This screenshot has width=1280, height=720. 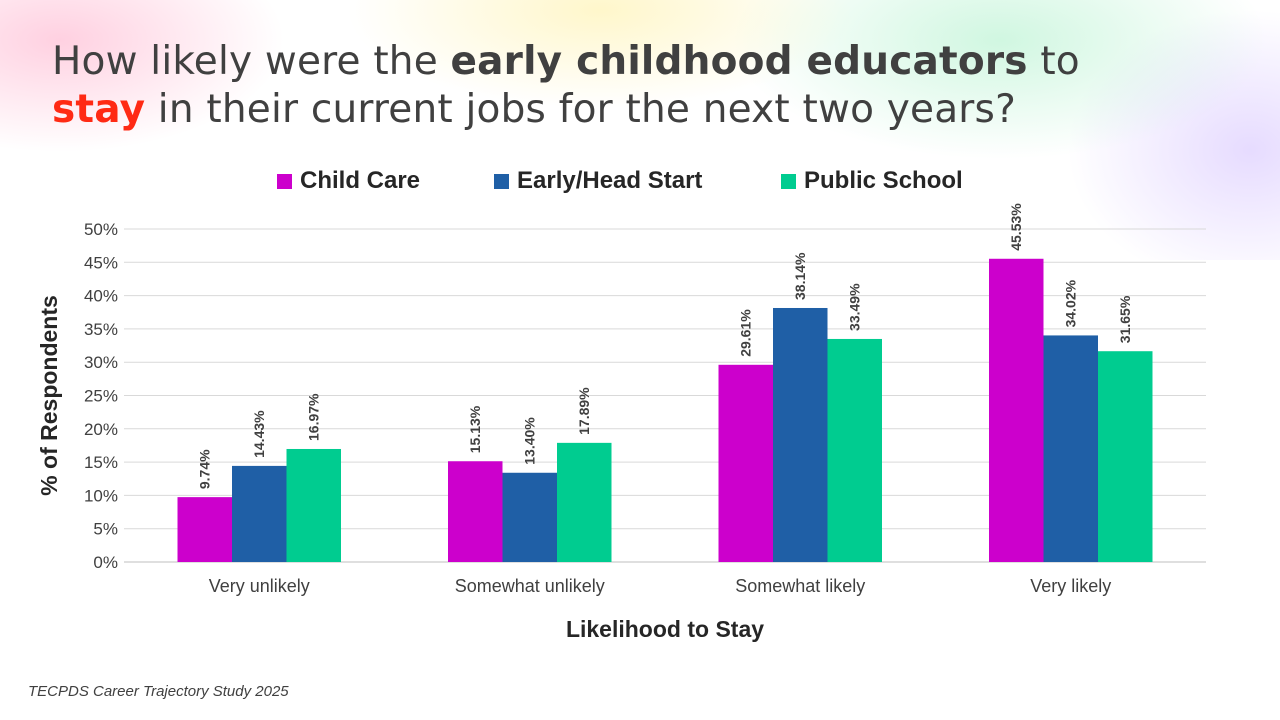 I want to click on data-label: 31.65%, so click(x=1125, y=319).